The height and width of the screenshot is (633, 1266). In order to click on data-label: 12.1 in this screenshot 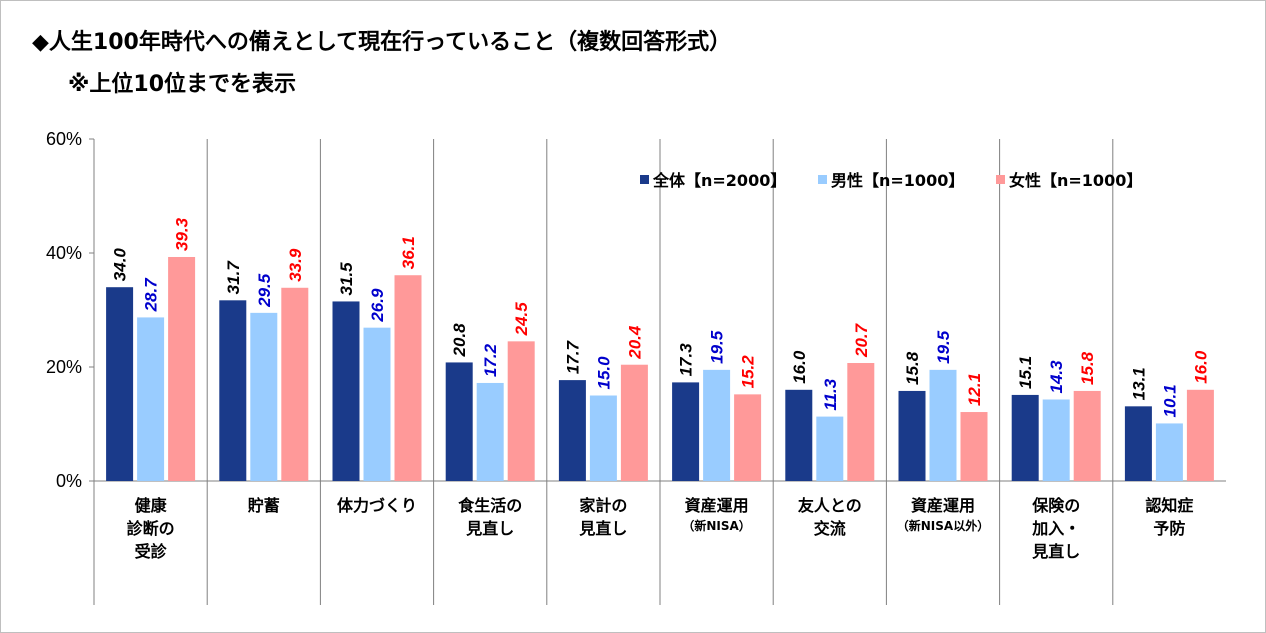, I will do `click(974, 389)`.